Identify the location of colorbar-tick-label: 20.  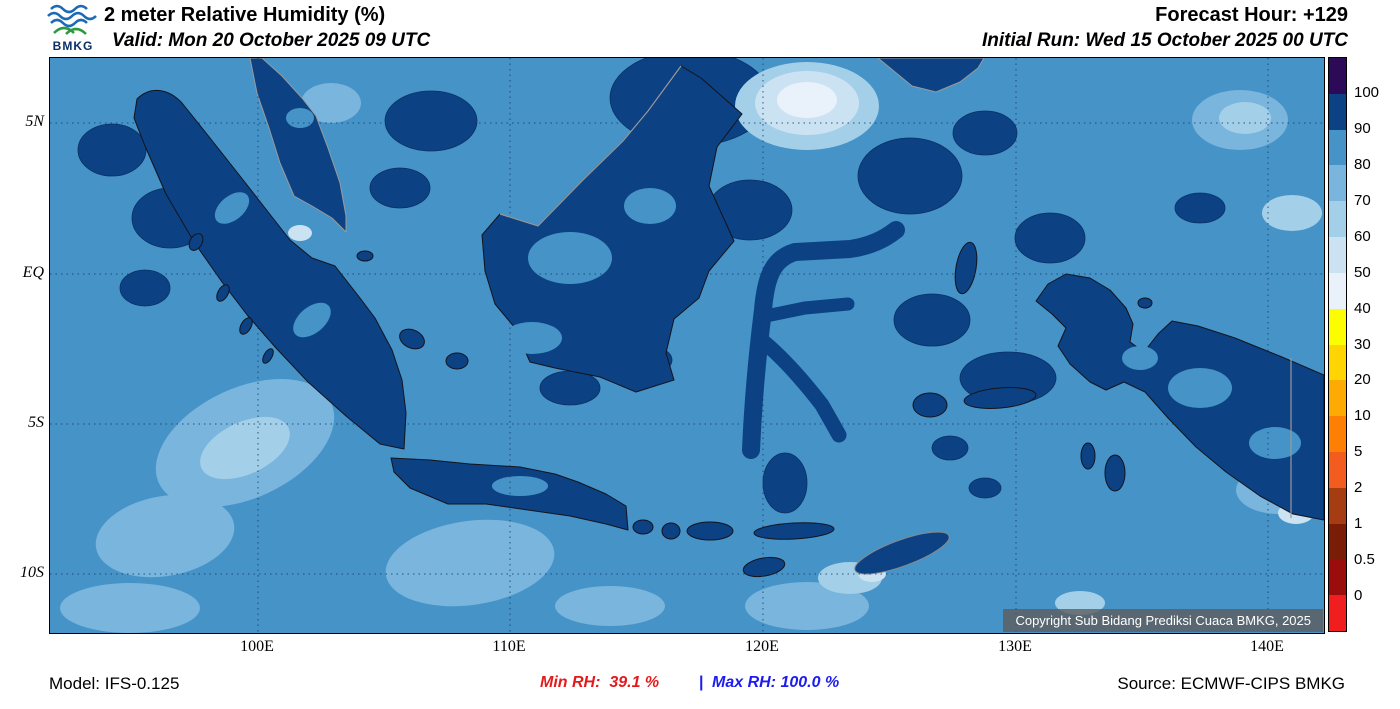
(1362, 380).